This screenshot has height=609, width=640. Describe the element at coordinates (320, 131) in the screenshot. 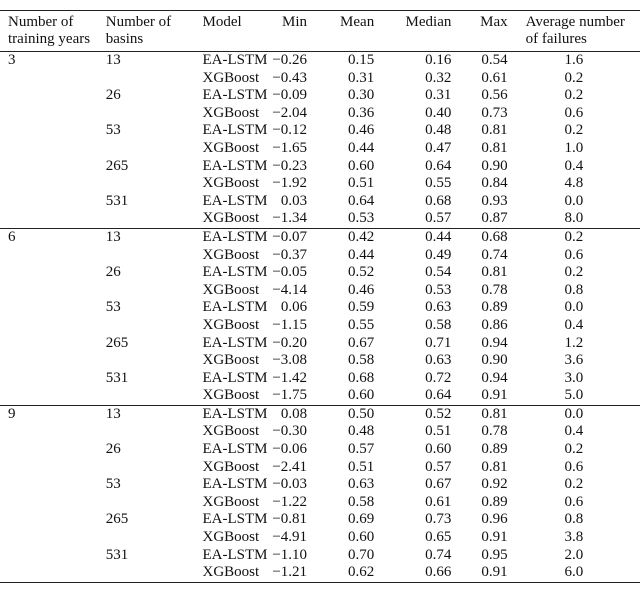

I see `table-row: 53 EA-LSTM −0.12 0.46 0.48 0.81 0.2` at that location.